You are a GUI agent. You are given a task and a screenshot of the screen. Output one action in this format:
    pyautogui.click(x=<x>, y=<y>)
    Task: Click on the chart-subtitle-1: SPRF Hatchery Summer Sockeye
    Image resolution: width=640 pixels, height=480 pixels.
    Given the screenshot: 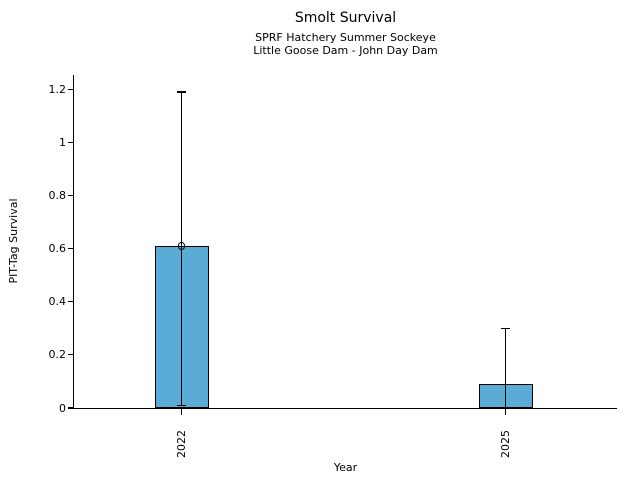 What is the action you would take?
    pyautogui.click(x=345, y=37)
    